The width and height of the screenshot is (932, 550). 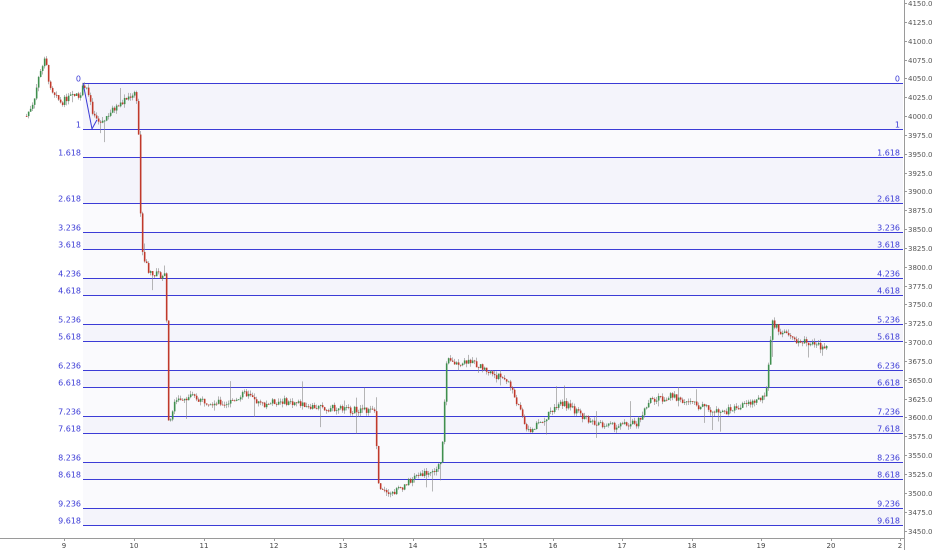 What do you see at coordinates (831, 546) in the screenshot?
I see `x-tick-label: 20` at bounding box center [831, 546].